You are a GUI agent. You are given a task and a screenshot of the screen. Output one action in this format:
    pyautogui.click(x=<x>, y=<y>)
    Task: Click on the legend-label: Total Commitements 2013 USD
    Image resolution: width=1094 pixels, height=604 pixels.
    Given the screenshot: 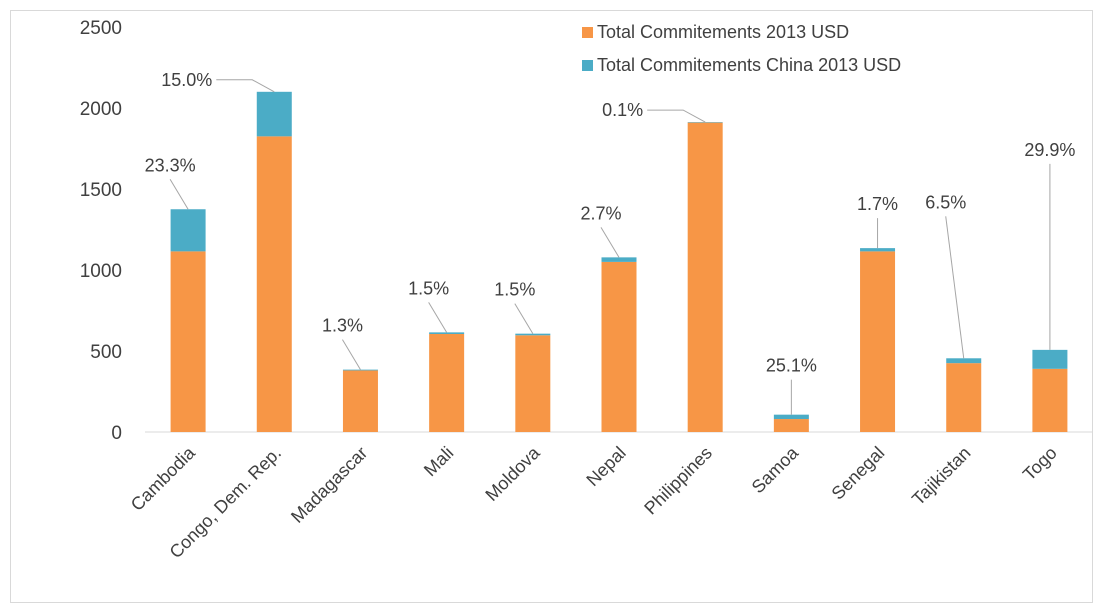 What is the action you would take?
    pyautogui.click(x=723, y=32)
    